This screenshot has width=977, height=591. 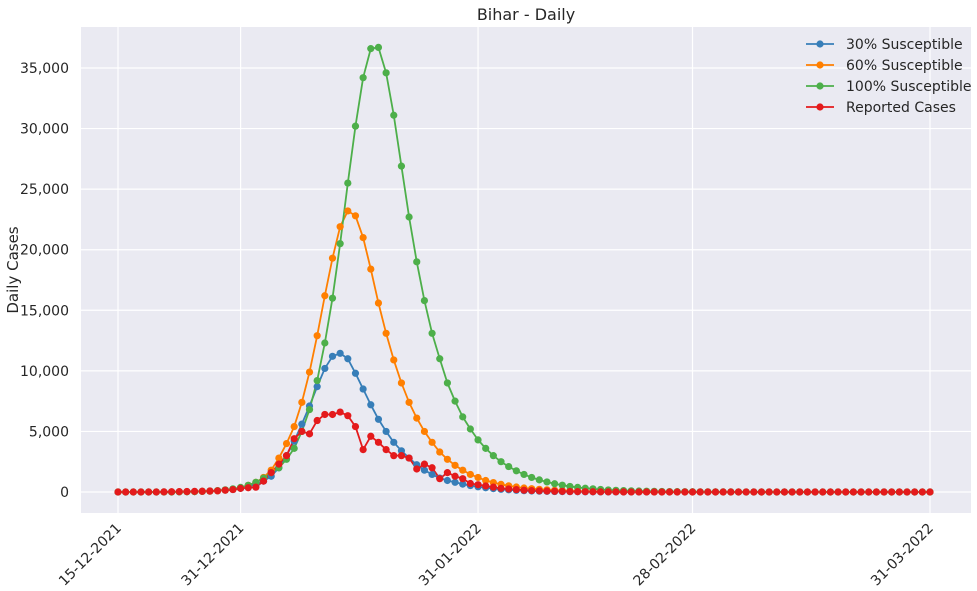 I want to click on chart-title: Bihar - Daily, so click(x=526, y=14).